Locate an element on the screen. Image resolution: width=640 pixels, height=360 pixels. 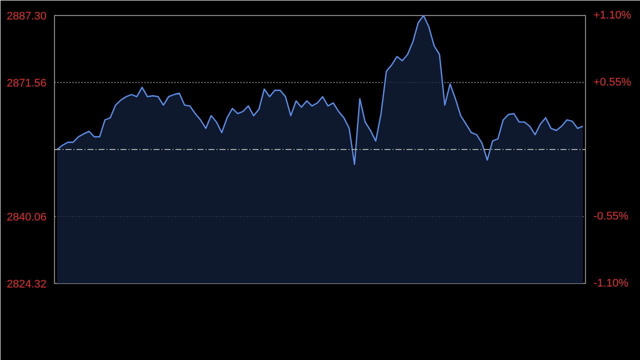
y2-tick-label: +0.55% is located at coordinates (613, 82).